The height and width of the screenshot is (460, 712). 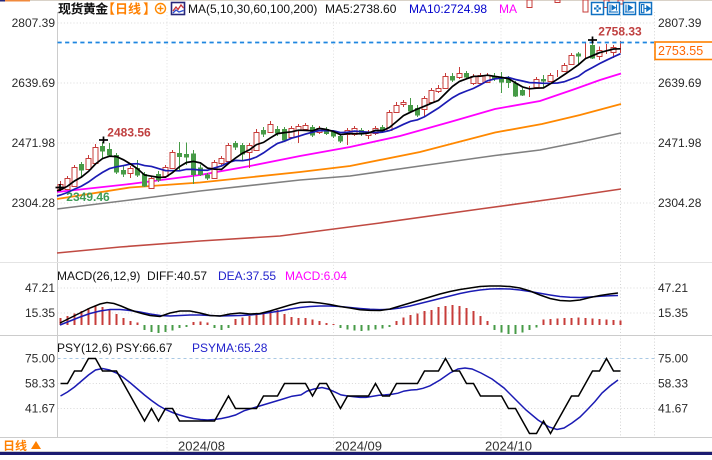 What do you see at coordinates (88, 197) in the screenshot?
I see `svg-text: 2349.46` at bounding box center [88, 197].